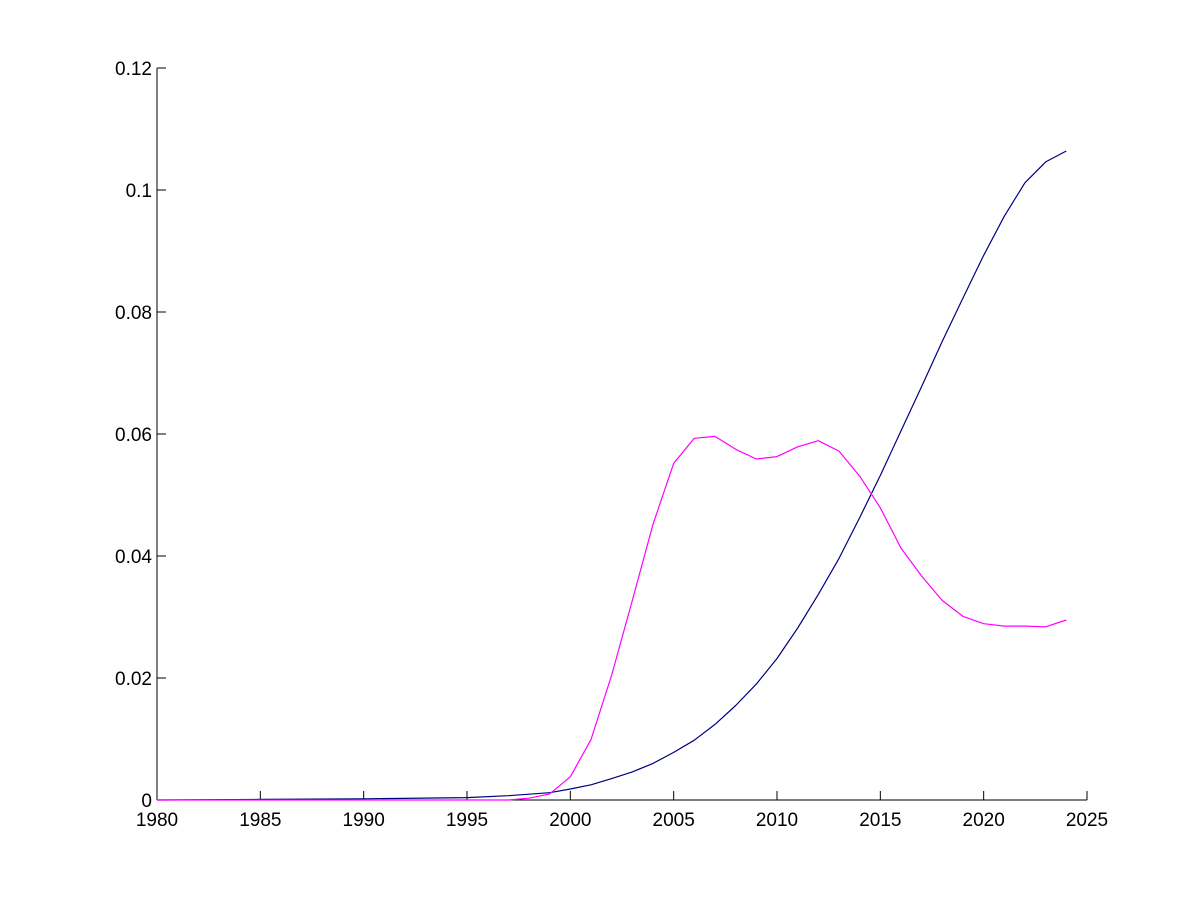 This screenshot has height=905, width=1200. What do you see at coordinates (570, 820) in the screenshot?
I see `x-tick-label: 2000` at bounding box center [570, 820].